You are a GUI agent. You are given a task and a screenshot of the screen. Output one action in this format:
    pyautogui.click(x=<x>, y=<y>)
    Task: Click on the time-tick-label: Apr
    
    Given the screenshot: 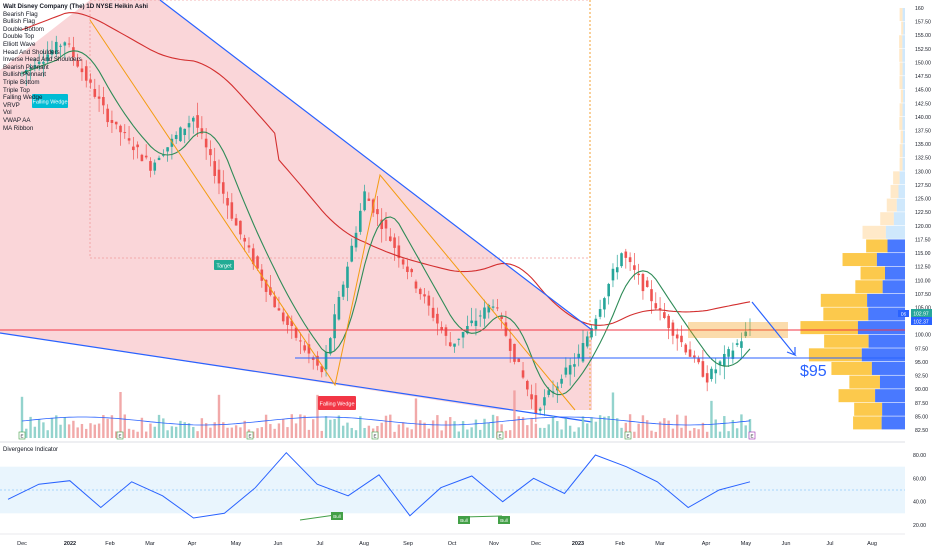 What is the action you would take?
    pyautogui.click(x=192, y=544)
    